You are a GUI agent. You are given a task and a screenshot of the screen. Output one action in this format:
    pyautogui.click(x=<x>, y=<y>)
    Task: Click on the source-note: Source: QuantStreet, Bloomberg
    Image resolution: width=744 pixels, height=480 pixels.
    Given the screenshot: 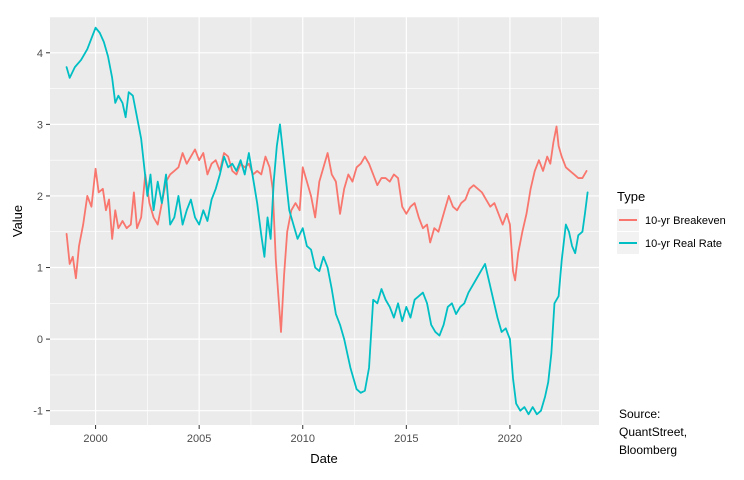 What is the action you would take?
    pyautogui.click(x=653, y=432)
    